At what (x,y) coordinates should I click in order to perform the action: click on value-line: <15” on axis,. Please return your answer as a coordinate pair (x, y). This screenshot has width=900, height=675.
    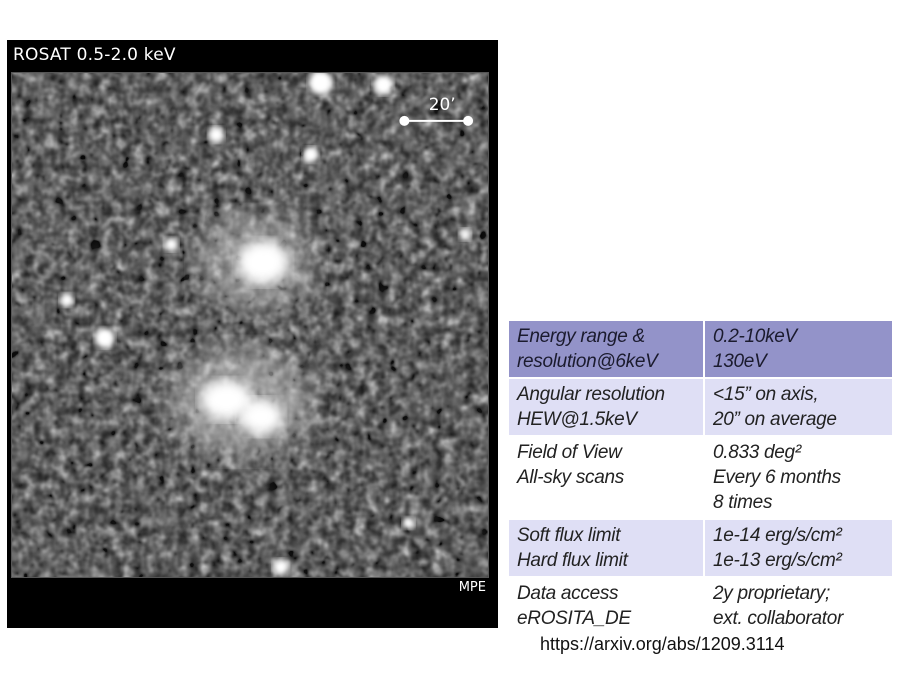
    Looking at the image, I should click on (766, 394).